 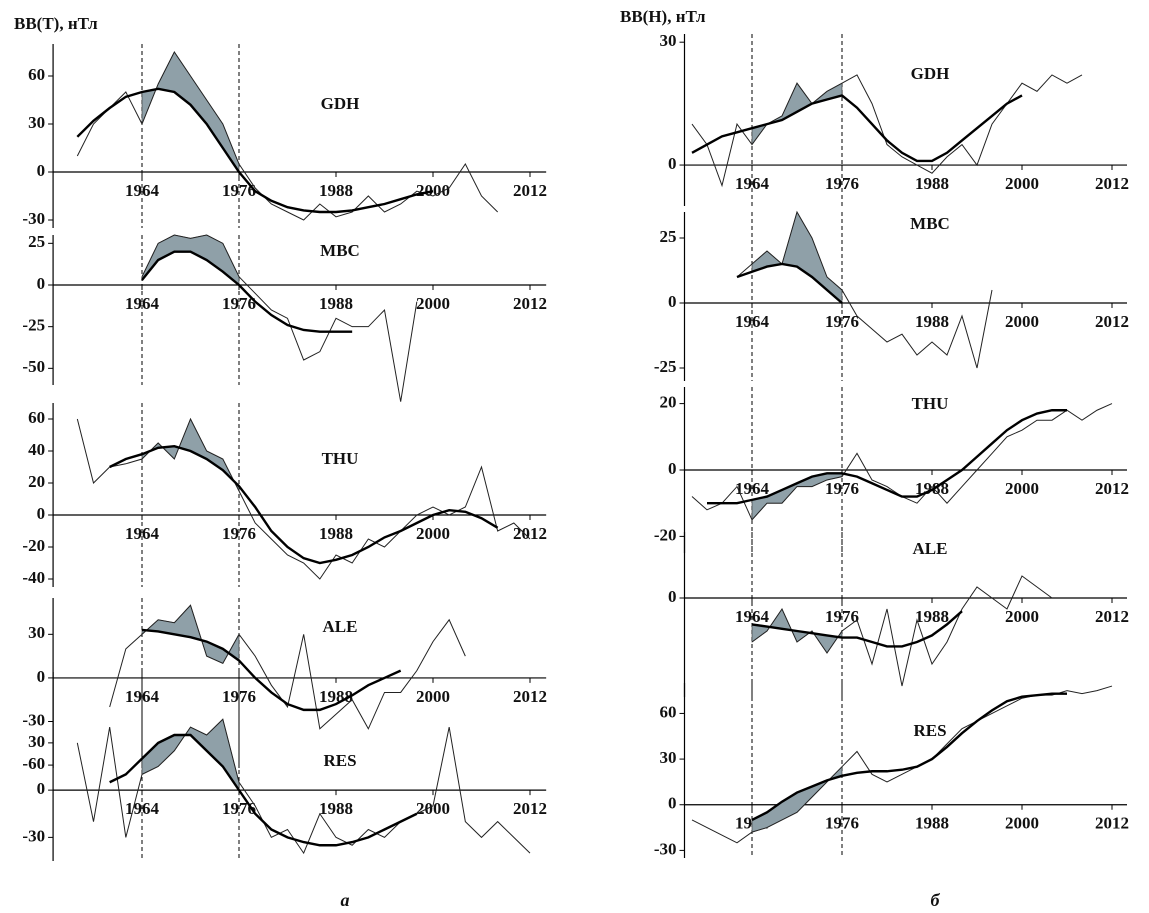 I want to click on y-tick-label: -50, so click(x=33, y=366).